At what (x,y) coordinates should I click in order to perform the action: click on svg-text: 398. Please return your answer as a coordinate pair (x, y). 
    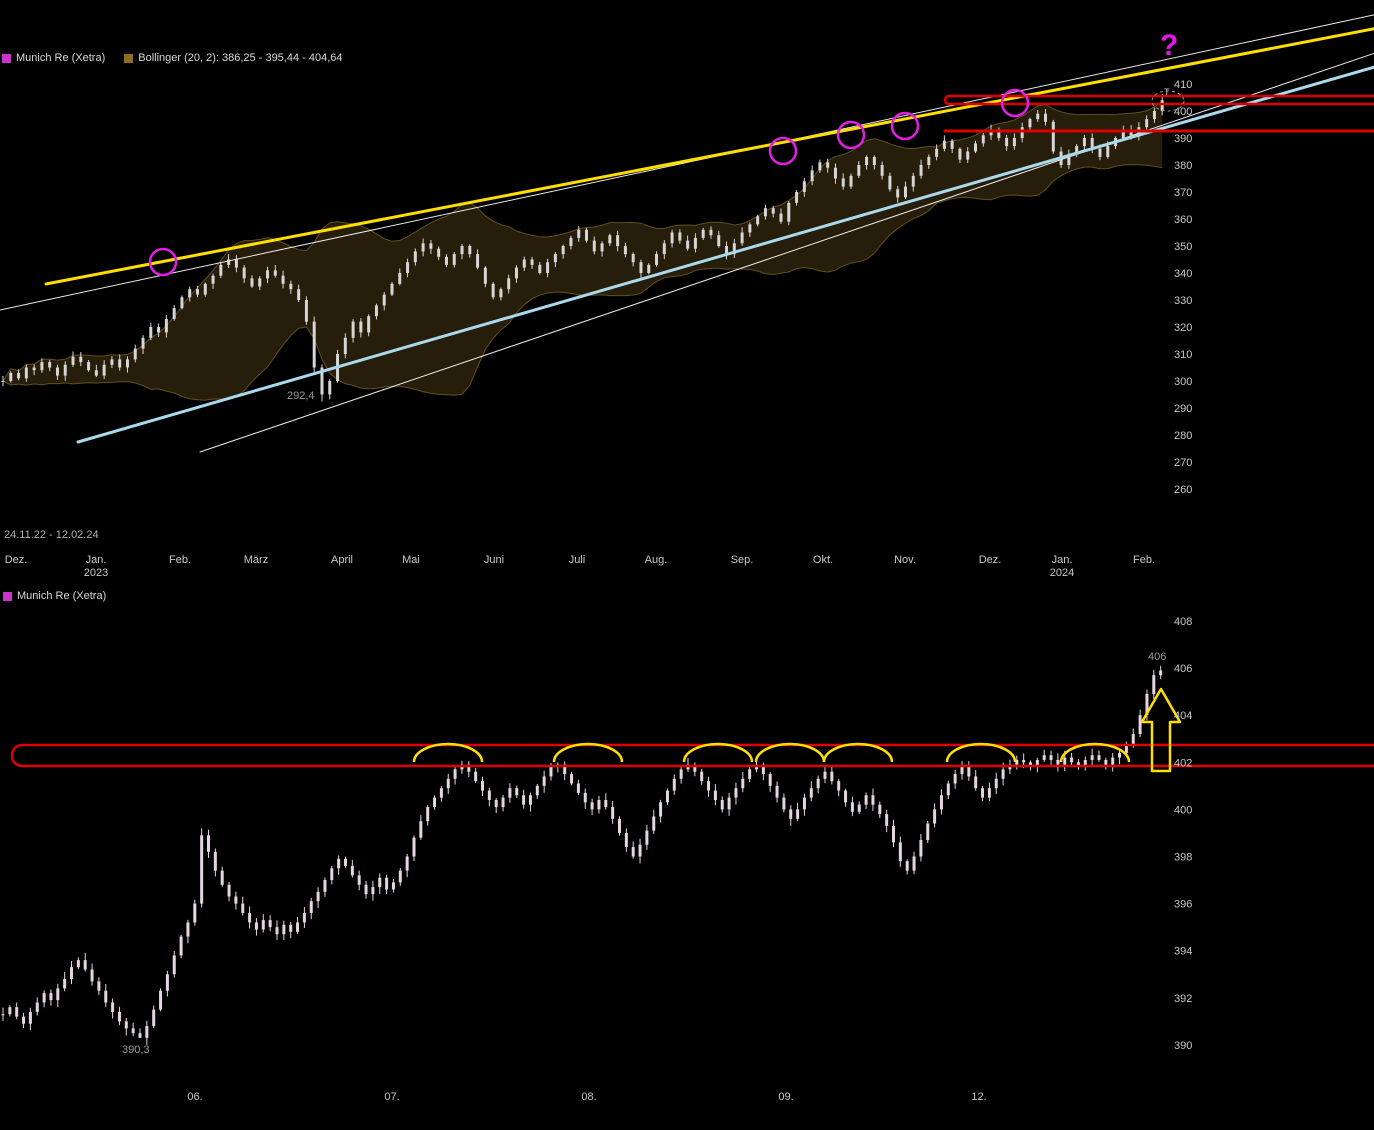
    Looking at the image, I should click on (1183, 858).